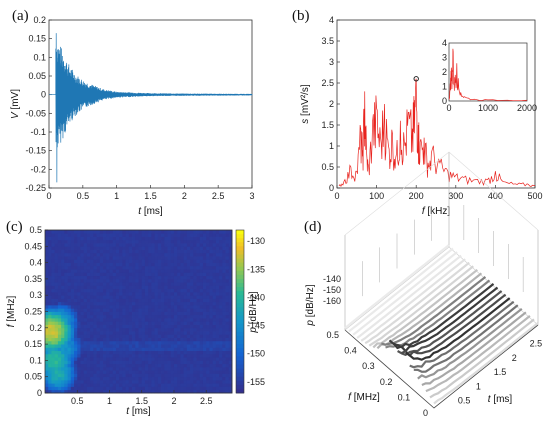 This screenshot has width=550, height=423. What do you see at coordinates (441, 366) in the screenshot?
I see `panel-d-floor-axes` at bounding box center [441, 366].